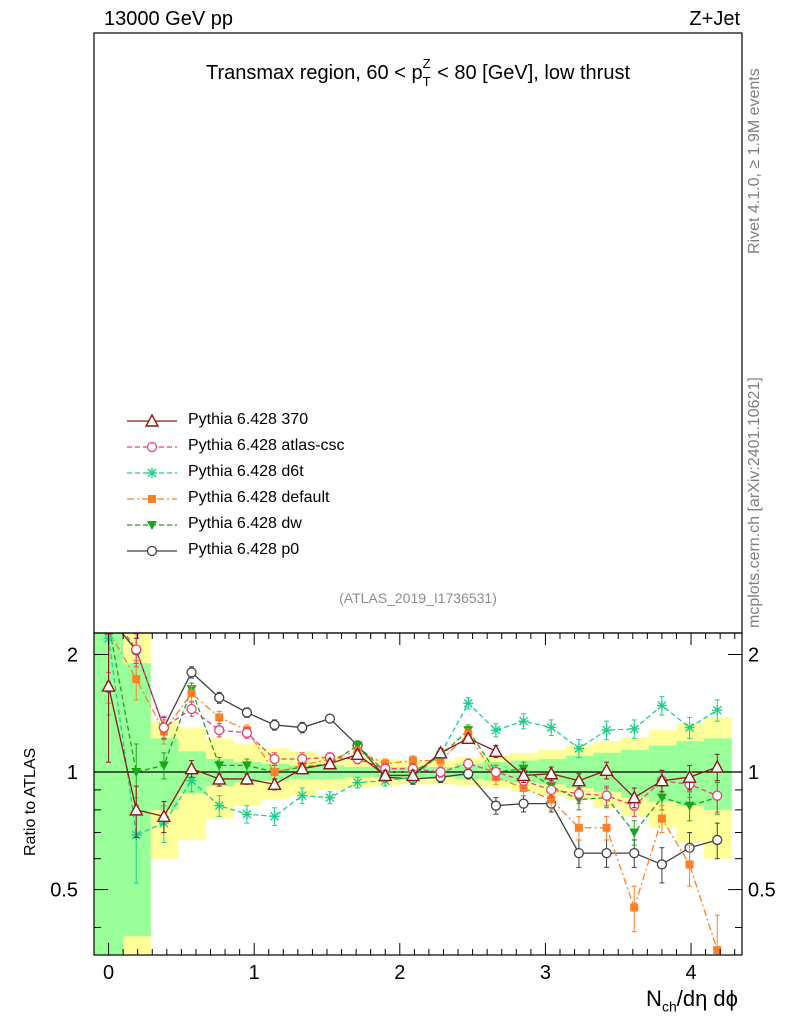 The image size is (786, 1024). Describe the element at coordinates (692, 1000) in the screenshot. I see `x-axis-label: Nch/dη dϕ` at that location.